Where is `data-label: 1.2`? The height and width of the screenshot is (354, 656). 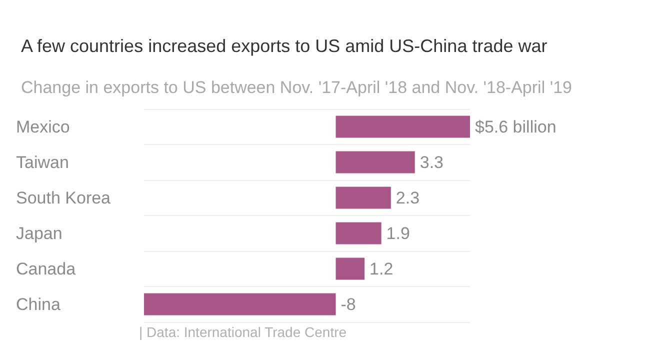
data-label: 1.2 is located at coordinates (382, 268).